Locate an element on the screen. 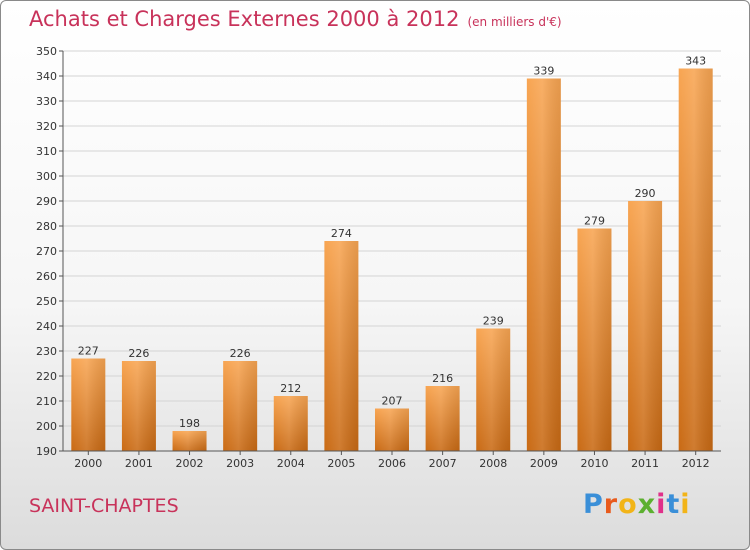  y-tick-label: 320 is located at coordinates (46, 126).